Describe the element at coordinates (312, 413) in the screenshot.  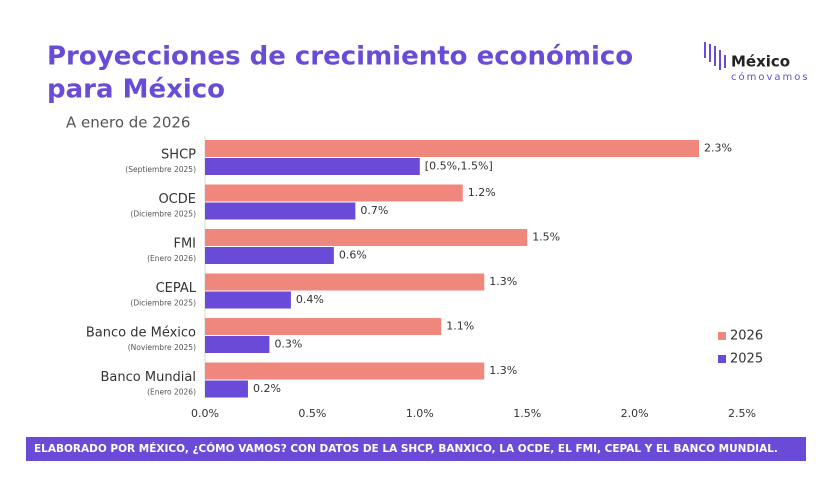
I see `x-tick-label: 0.5%` at that location.